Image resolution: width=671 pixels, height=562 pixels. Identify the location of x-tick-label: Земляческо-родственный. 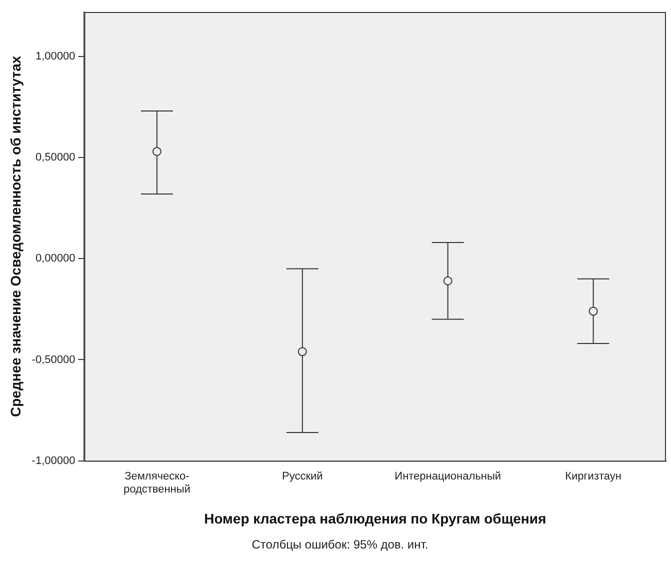
(156, 483).